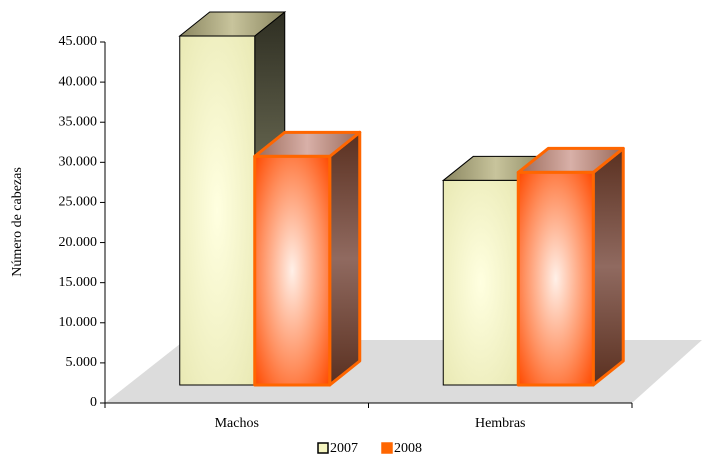  Describe the element at coordinates (78, 162) in the screenshot. I see `y-tick-label: 30.000` at that location.